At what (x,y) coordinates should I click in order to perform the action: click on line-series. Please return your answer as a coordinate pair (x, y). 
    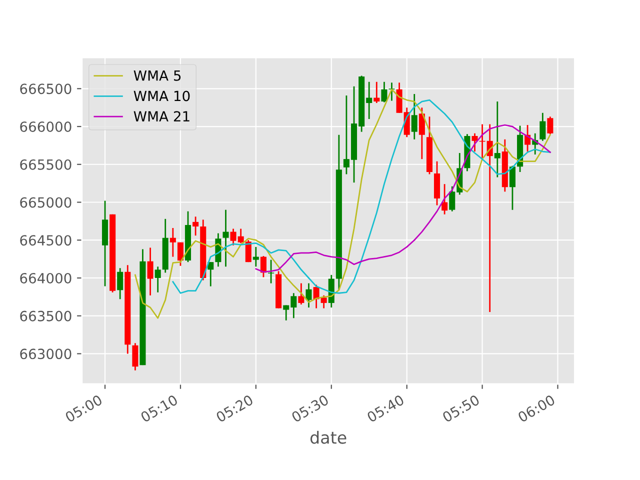
    Looking at the image, I should click on (403, 198).